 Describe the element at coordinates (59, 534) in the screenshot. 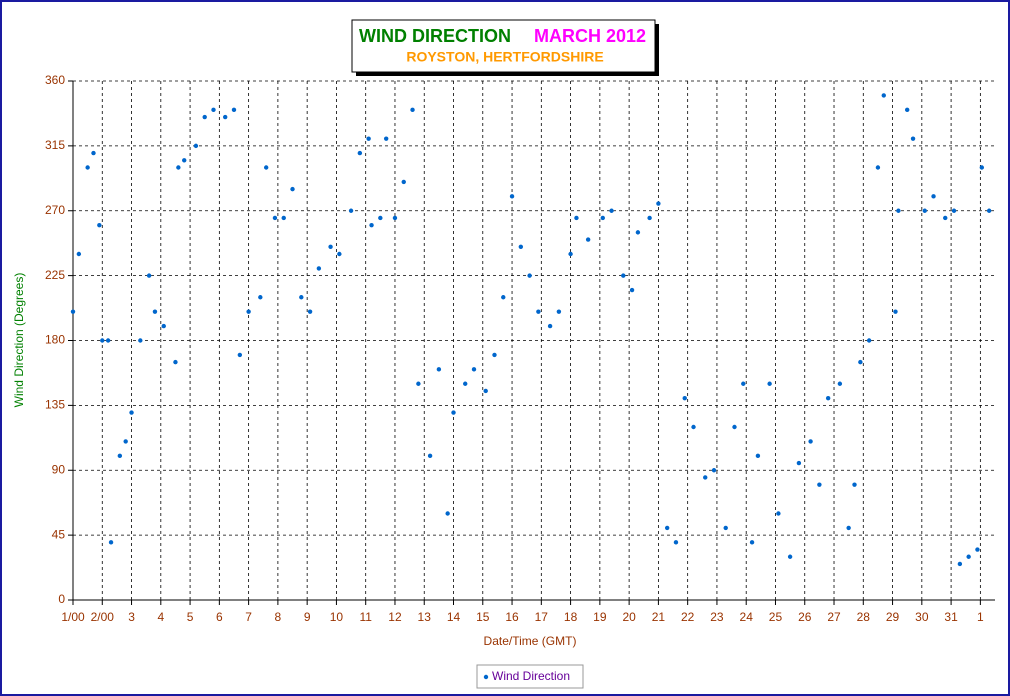

I see `y-tick-label: 45` at that location.